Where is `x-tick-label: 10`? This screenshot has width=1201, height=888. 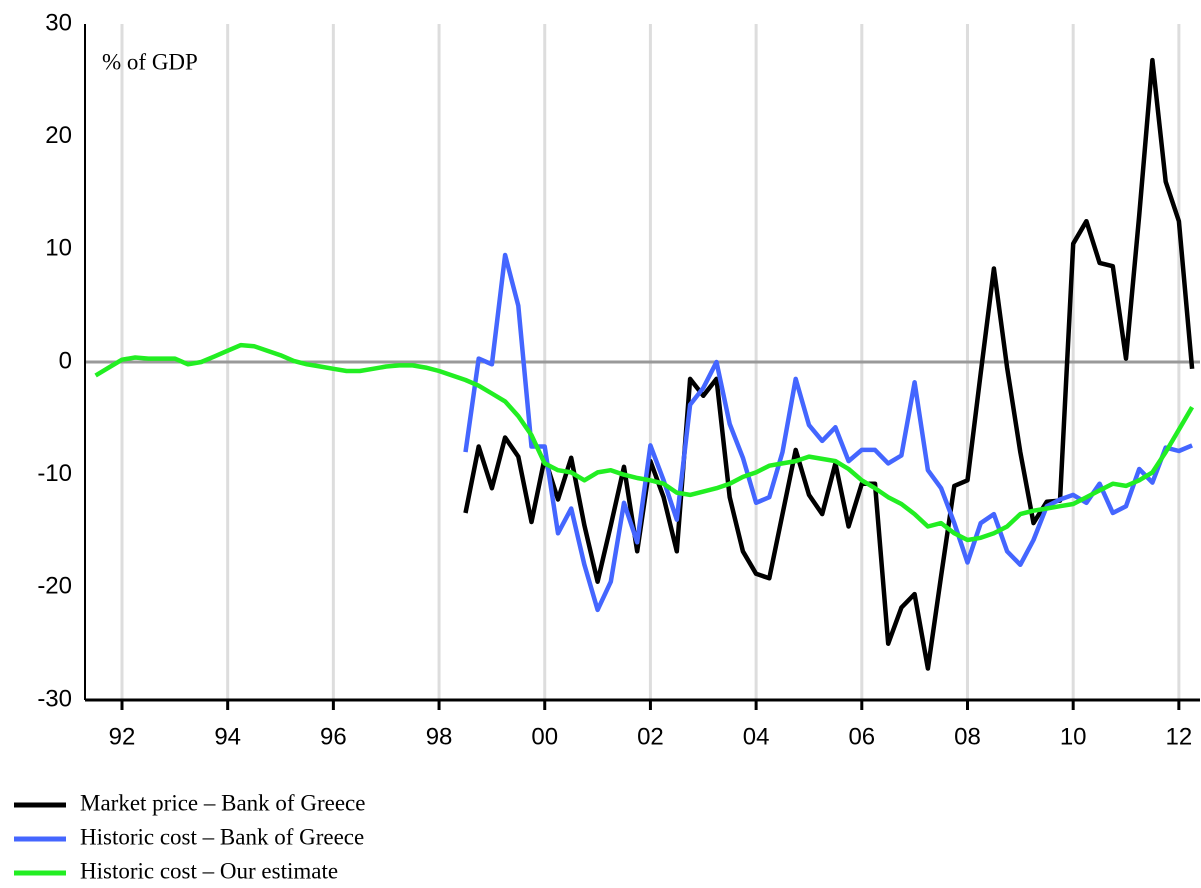 x-tick-label: 10 is located at coordinates (1073, 736).